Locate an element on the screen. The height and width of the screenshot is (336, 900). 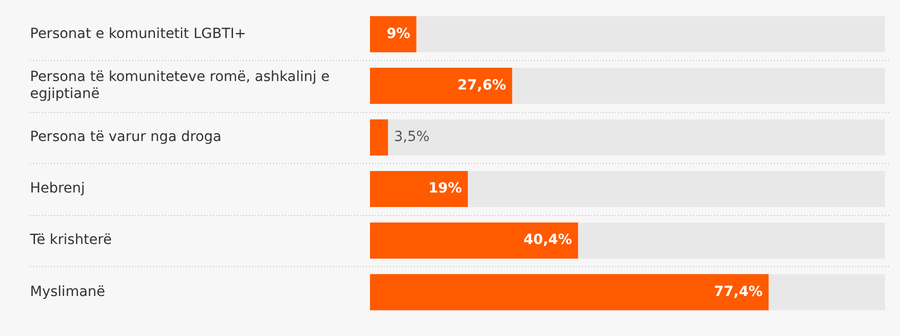
data-label: 77,4% is located at coordinates (738, 292).